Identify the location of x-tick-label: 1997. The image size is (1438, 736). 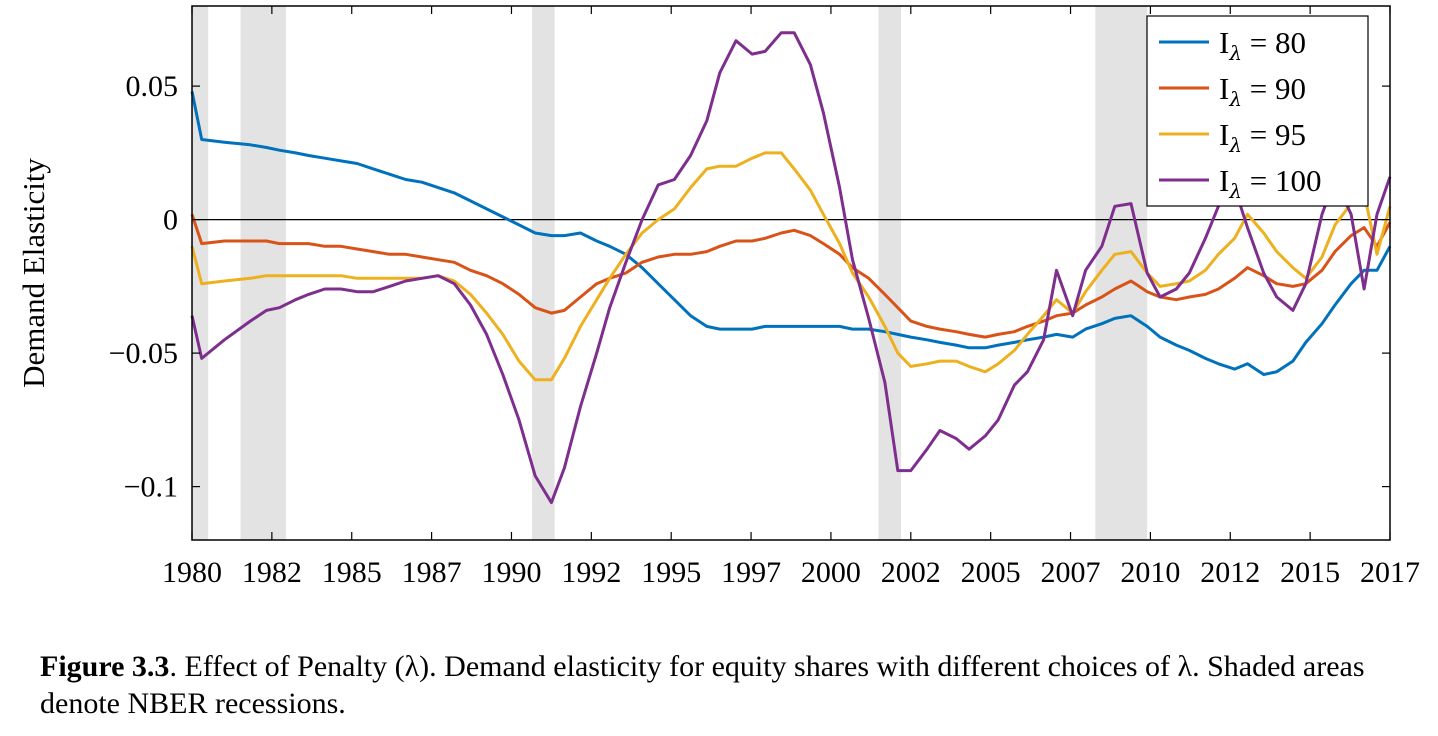
(751, 572).